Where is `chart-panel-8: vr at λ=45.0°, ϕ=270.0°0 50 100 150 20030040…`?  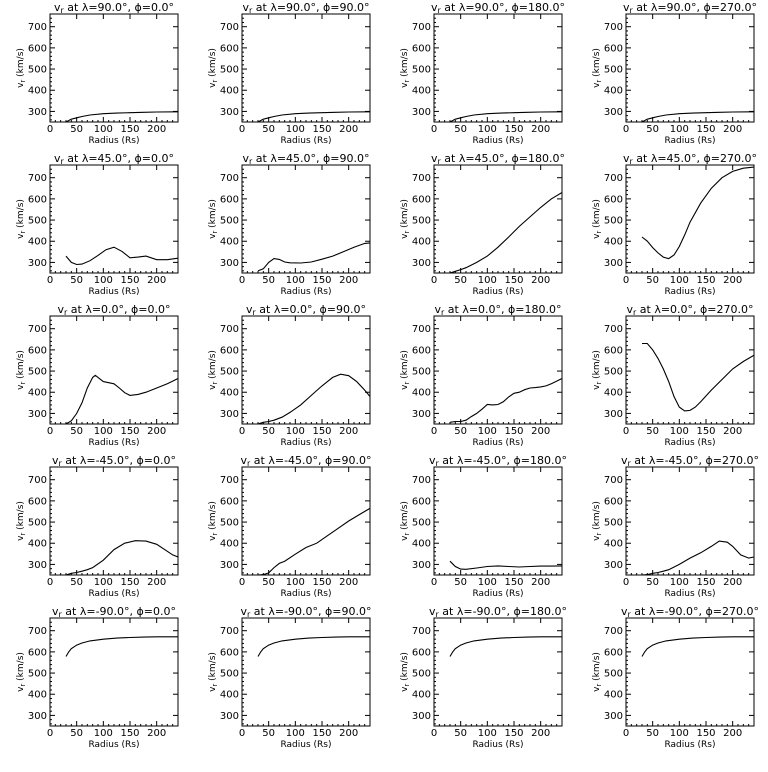 chart-panel-8: vr at λ=45.0°, ϕ=270.0°0 50 100 150 20030040… is located at coordinates (674, 224).